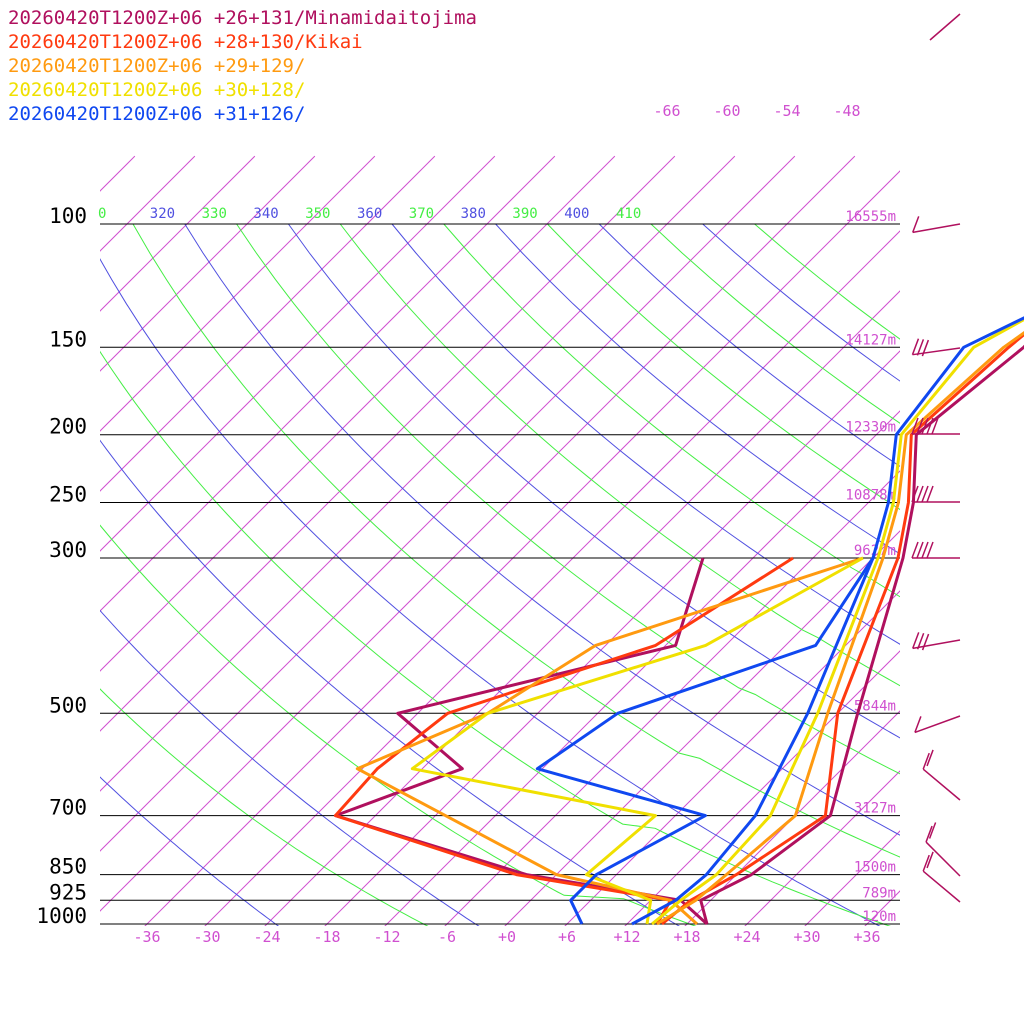 The height and width of the screenshot is (1024, 1024). I want to click on theta-label: 360, so click(369, 214).